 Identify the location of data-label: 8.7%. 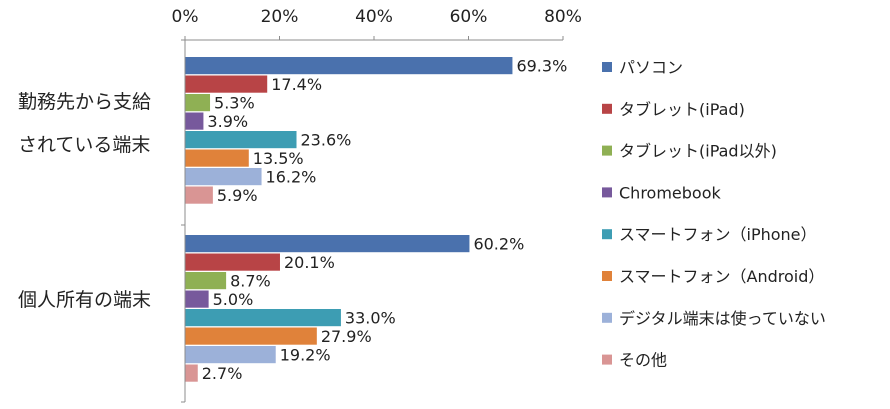
(250, 281).